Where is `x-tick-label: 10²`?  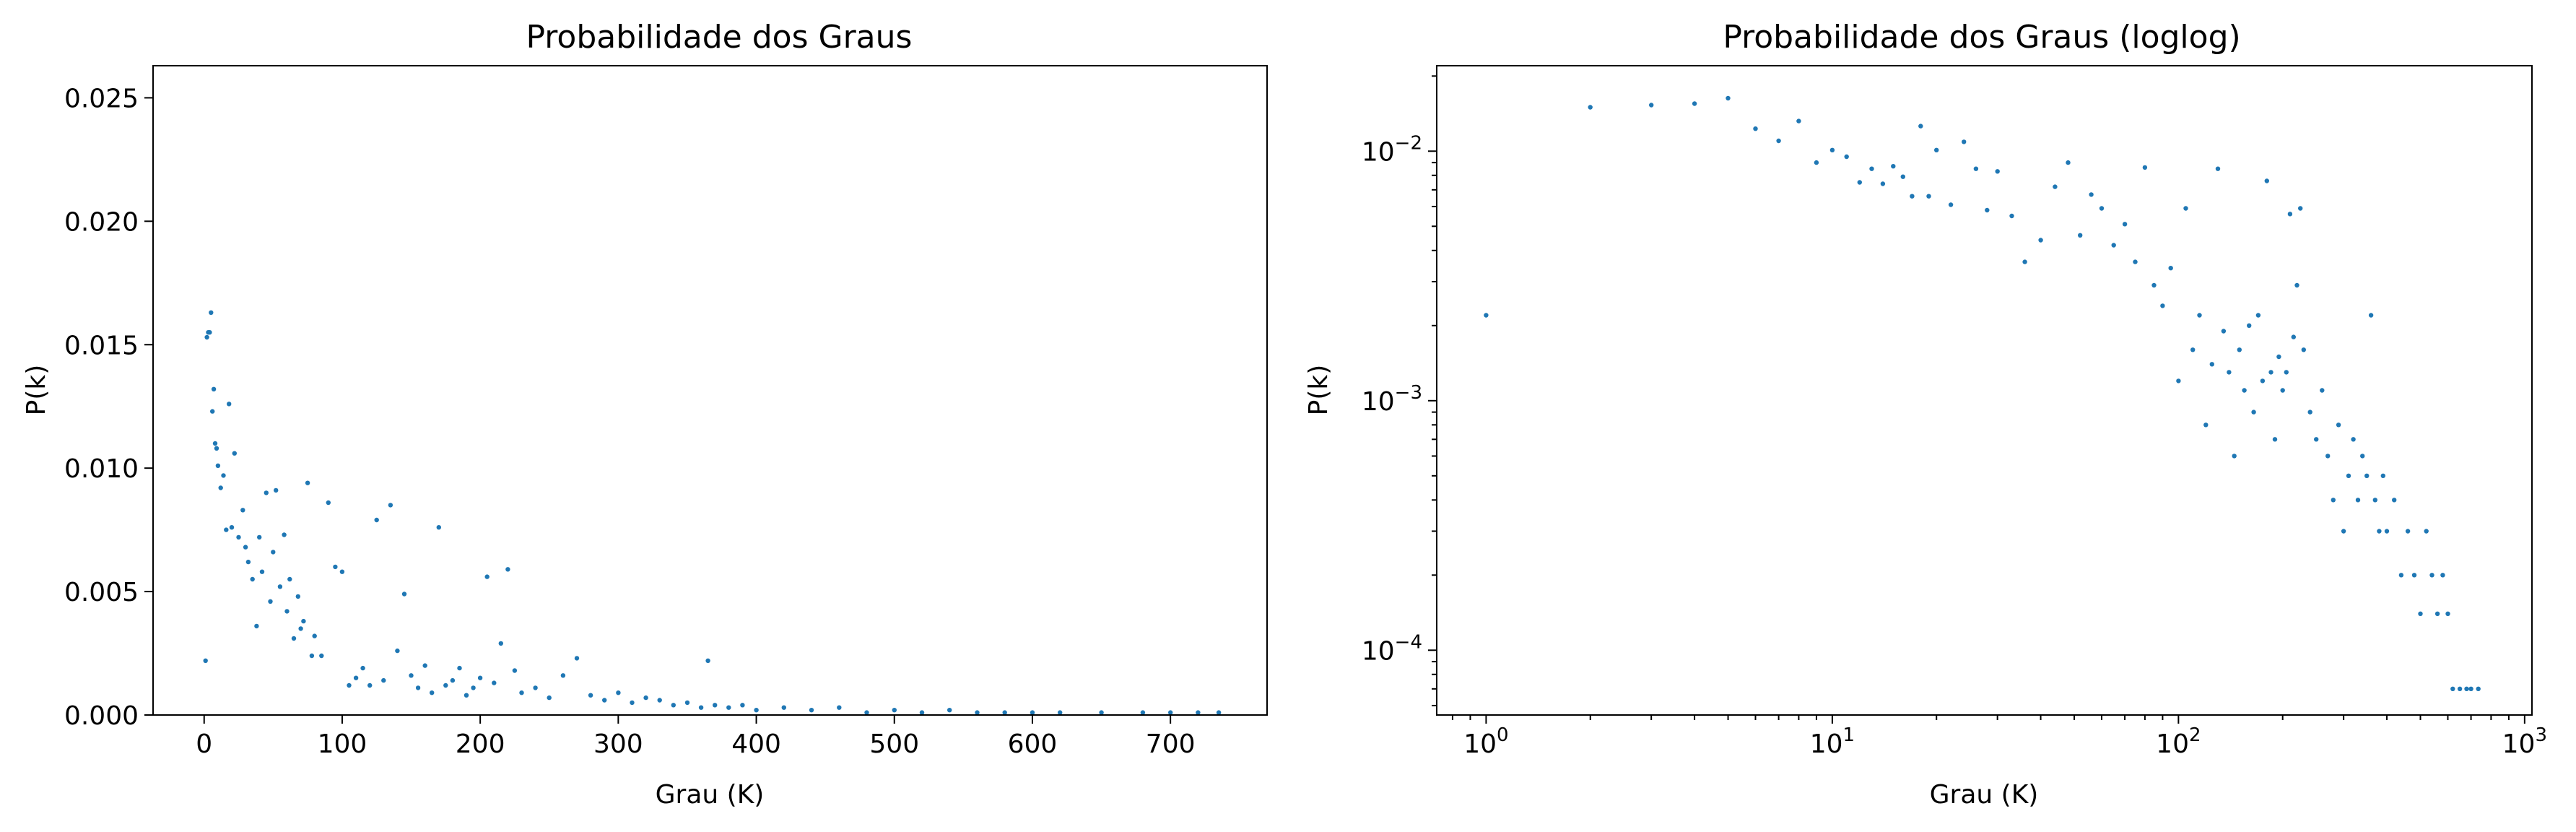
x-tick-label: 10² is located at coordinates (2178, 741).